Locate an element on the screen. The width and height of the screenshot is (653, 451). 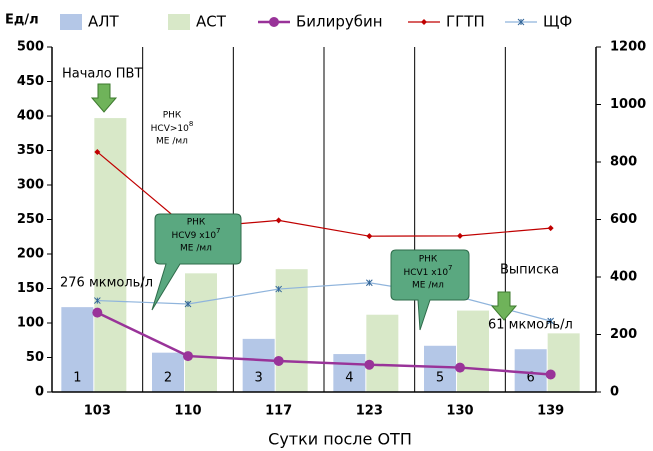
y-tick-label: 100 is located at coordinates (30, 323).